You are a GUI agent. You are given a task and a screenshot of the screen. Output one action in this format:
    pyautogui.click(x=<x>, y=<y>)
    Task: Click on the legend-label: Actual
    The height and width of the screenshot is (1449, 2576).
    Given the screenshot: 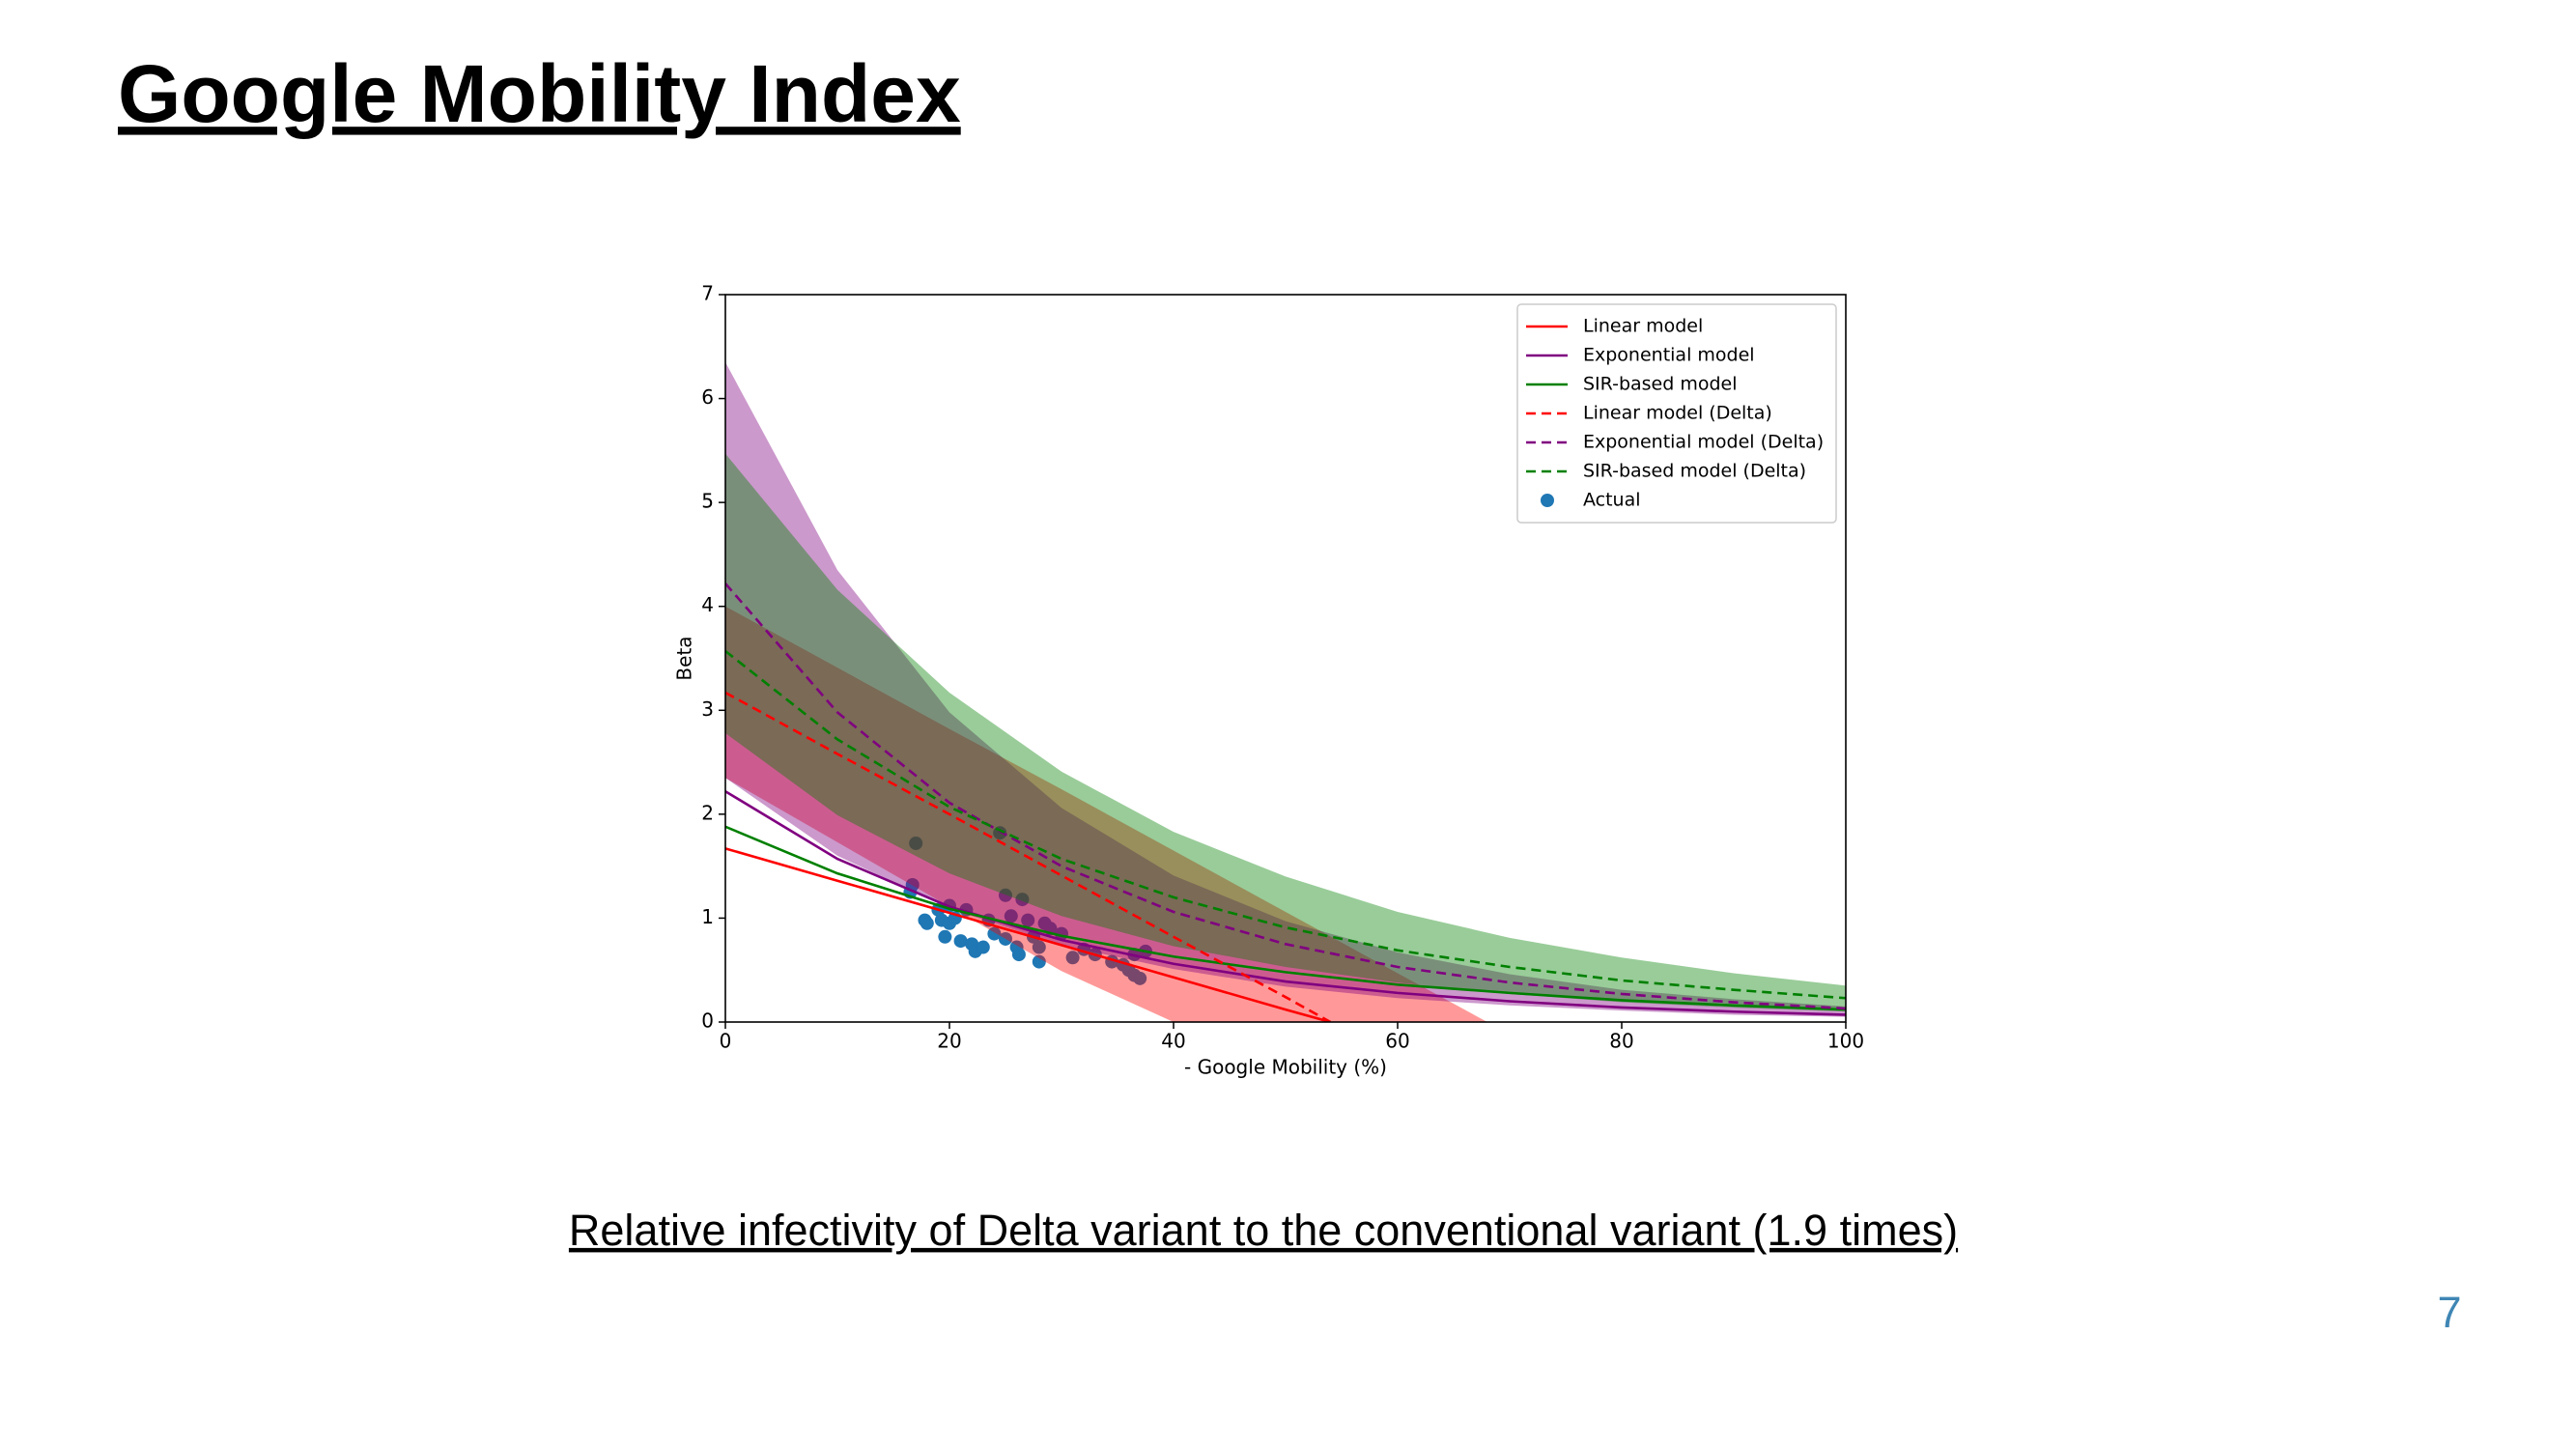 What is the action you would take?
    pyautogui.click(x=1612, y=500)
    